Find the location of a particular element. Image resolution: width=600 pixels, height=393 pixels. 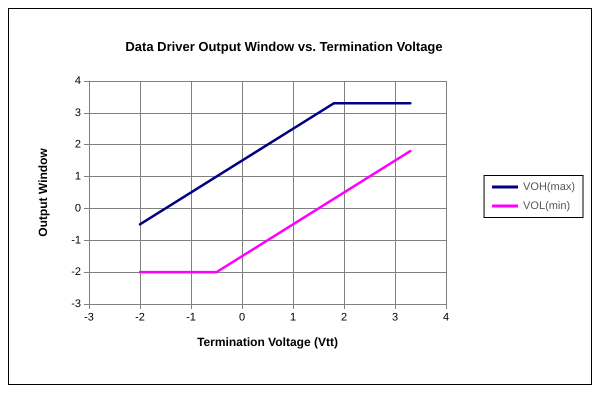

x-tick-label: 0 is located at coordinates (242, 318).